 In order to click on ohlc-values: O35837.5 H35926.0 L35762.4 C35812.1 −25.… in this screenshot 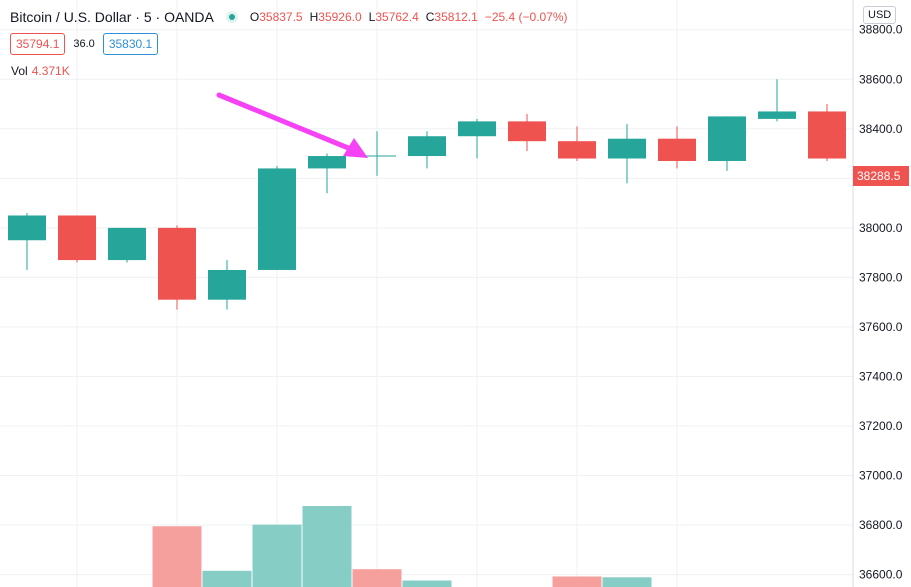, I will do `click(409, 17)`.